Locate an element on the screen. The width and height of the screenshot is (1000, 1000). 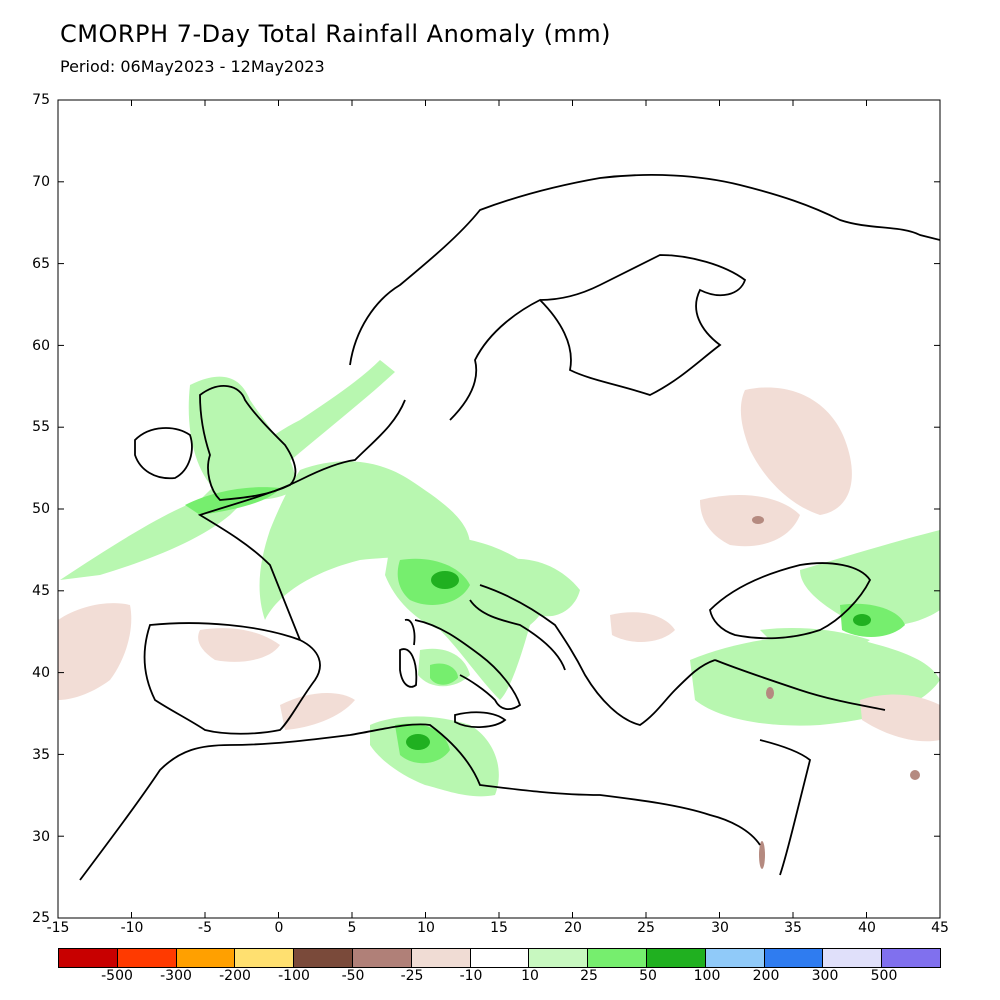
colorbar-label: -500 is located at coordinates (117, 976).